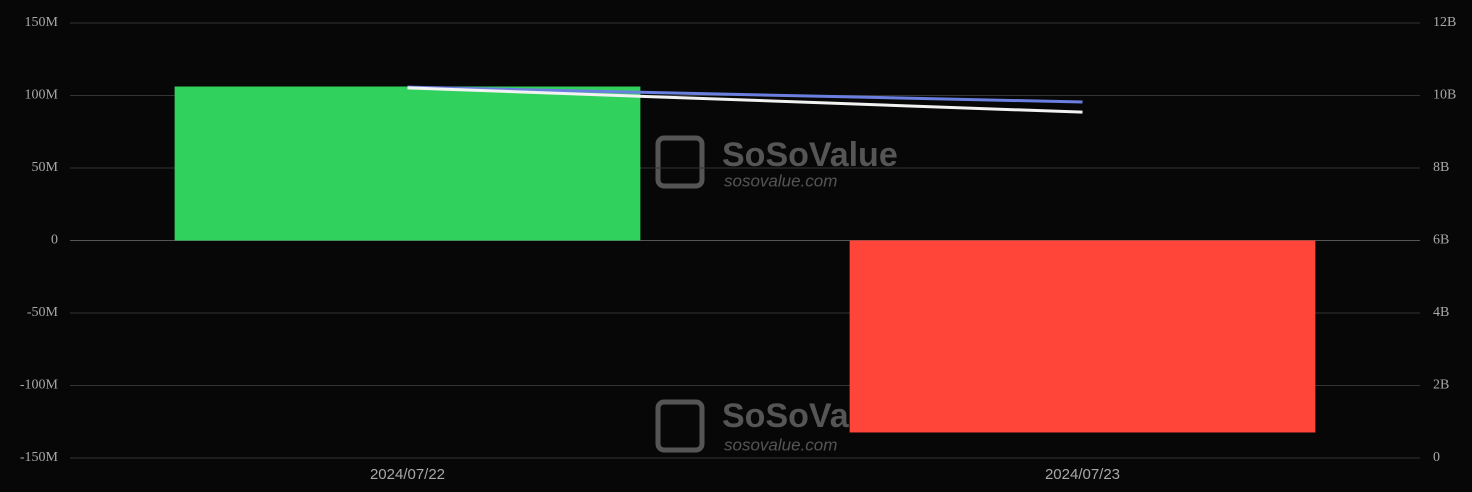 This screenshot has height=492, width=1472. What do you see at coordinates (39, 457) in the screenshot?
I see `y-tick-label: -150M` at bounding box center [39, 457].